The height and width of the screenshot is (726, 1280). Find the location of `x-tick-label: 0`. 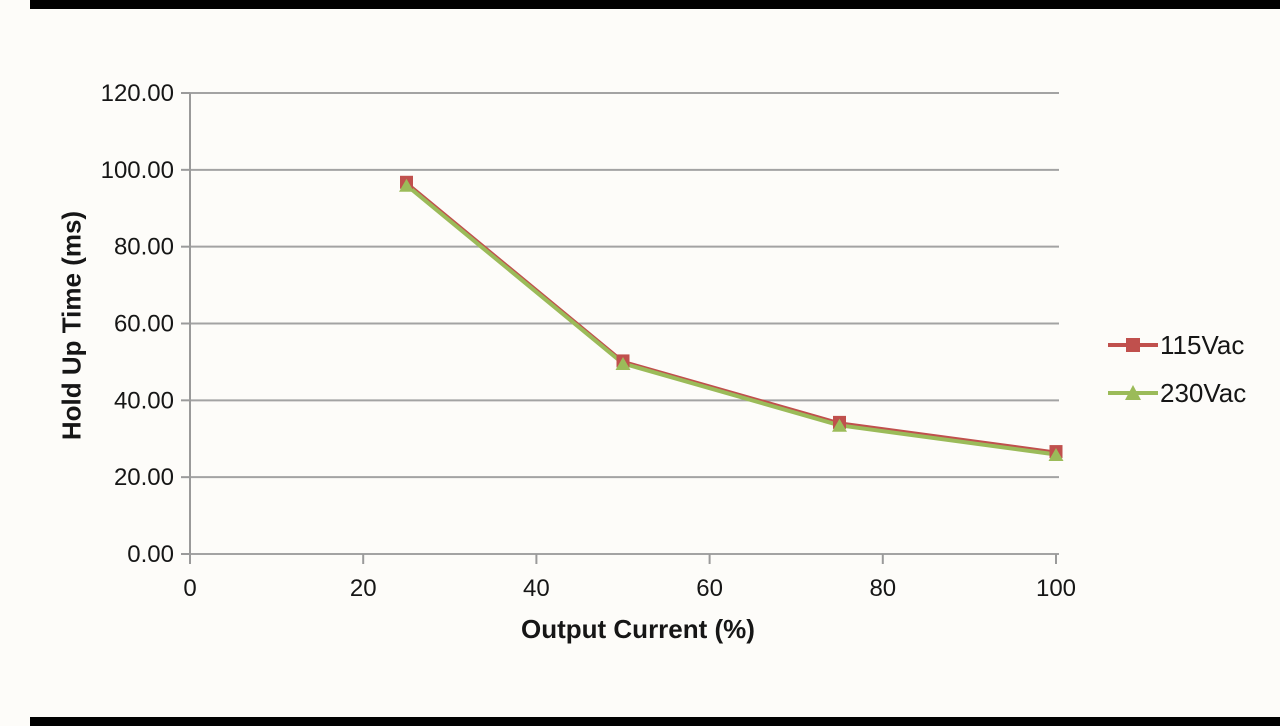

x-tick-label: 0 is located at coordinates (189, 588).